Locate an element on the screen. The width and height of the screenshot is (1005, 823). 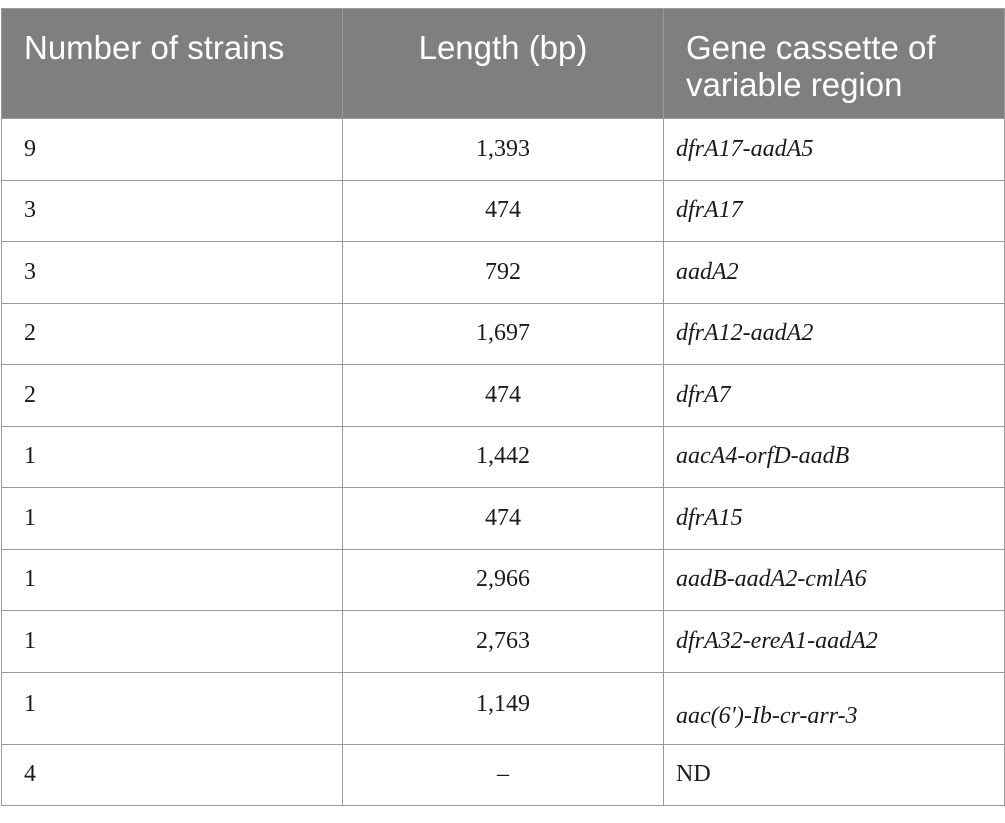
table-row: 1 2,763 dfrA32-ereA1-aadA2 is located at coordinates (503, 641).